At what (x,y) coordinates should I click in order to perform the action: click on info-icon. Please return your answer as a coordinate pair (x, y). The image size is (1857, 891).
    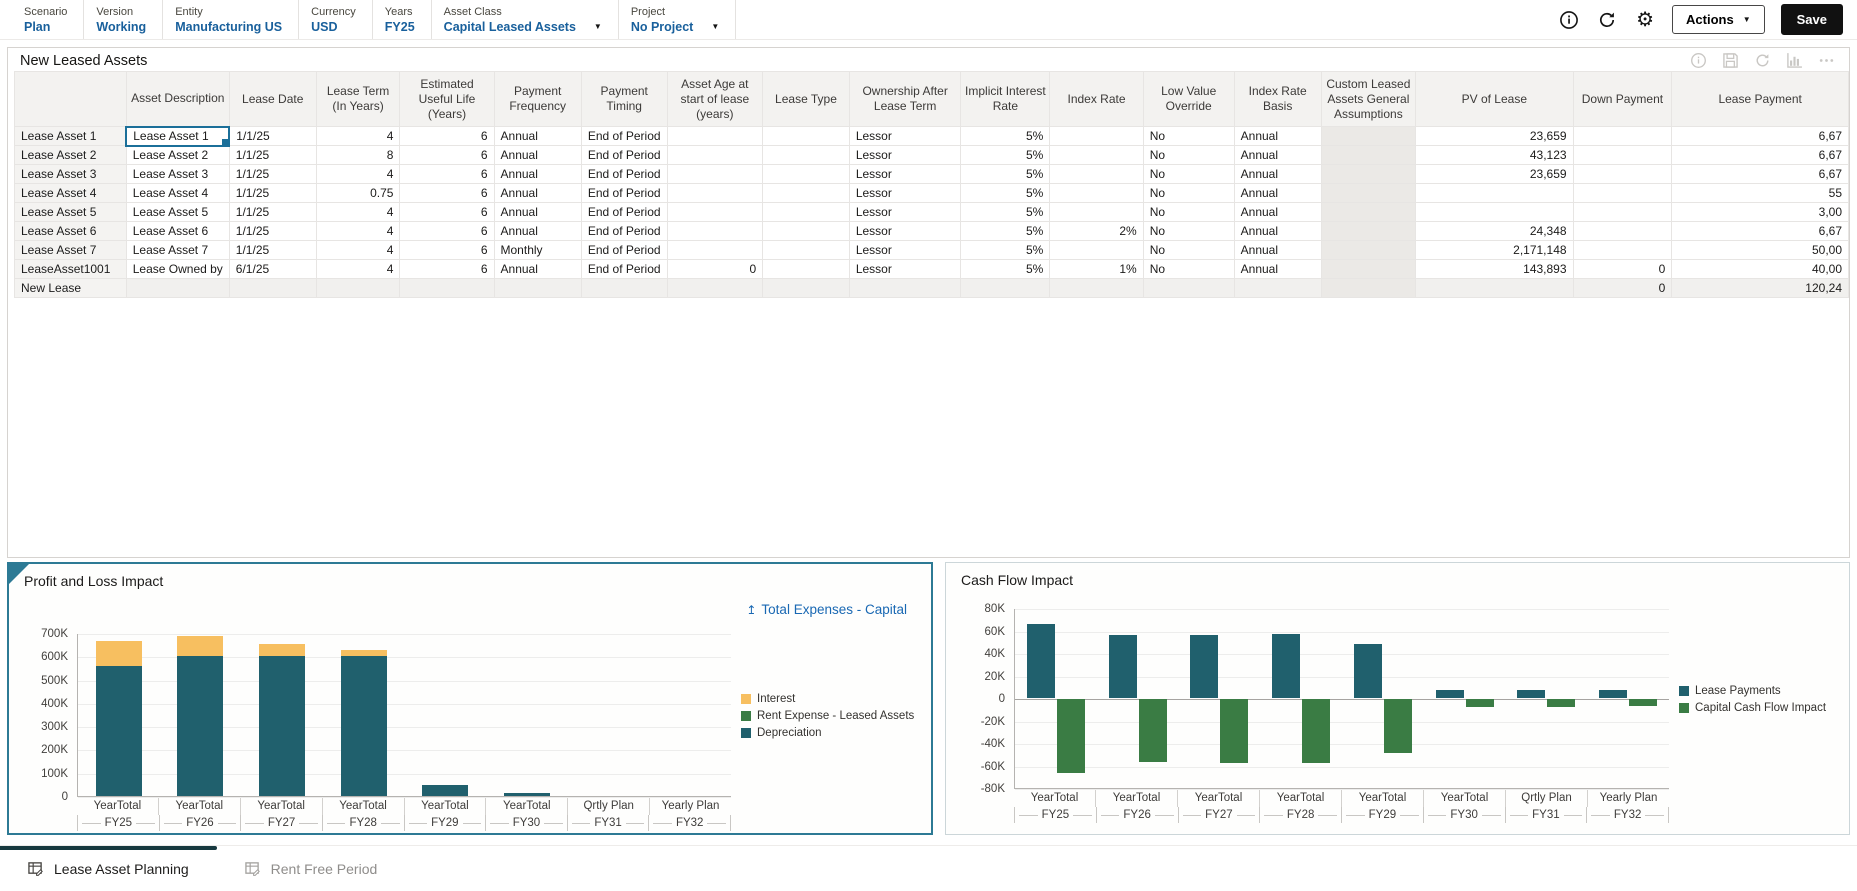
    Looking at the image, I should click on (1698, 60).